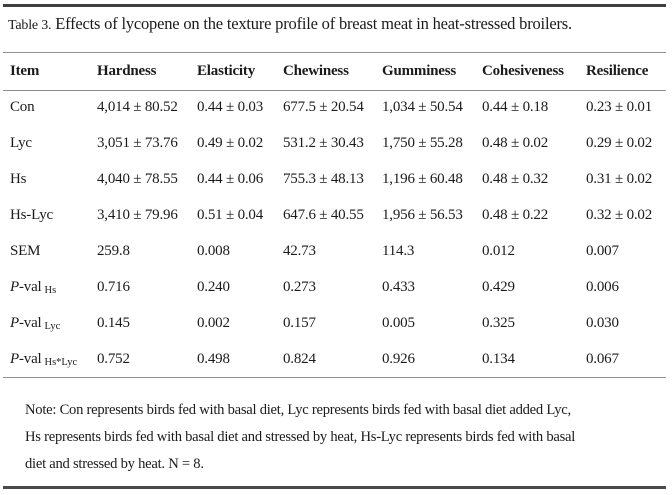 The width and height of the screenshot is (672, 495). I want to click on table-cell: 0.48 ± 0.02, so click(515, 143).